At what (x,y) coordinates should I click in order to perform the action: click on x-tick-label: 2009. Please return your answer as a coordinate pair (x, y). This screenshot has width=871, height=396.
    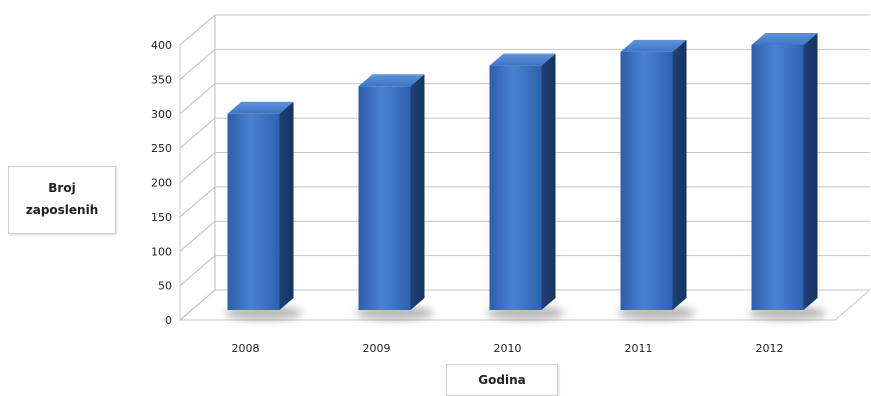
    Looking at the image, I should click on (377, 348).